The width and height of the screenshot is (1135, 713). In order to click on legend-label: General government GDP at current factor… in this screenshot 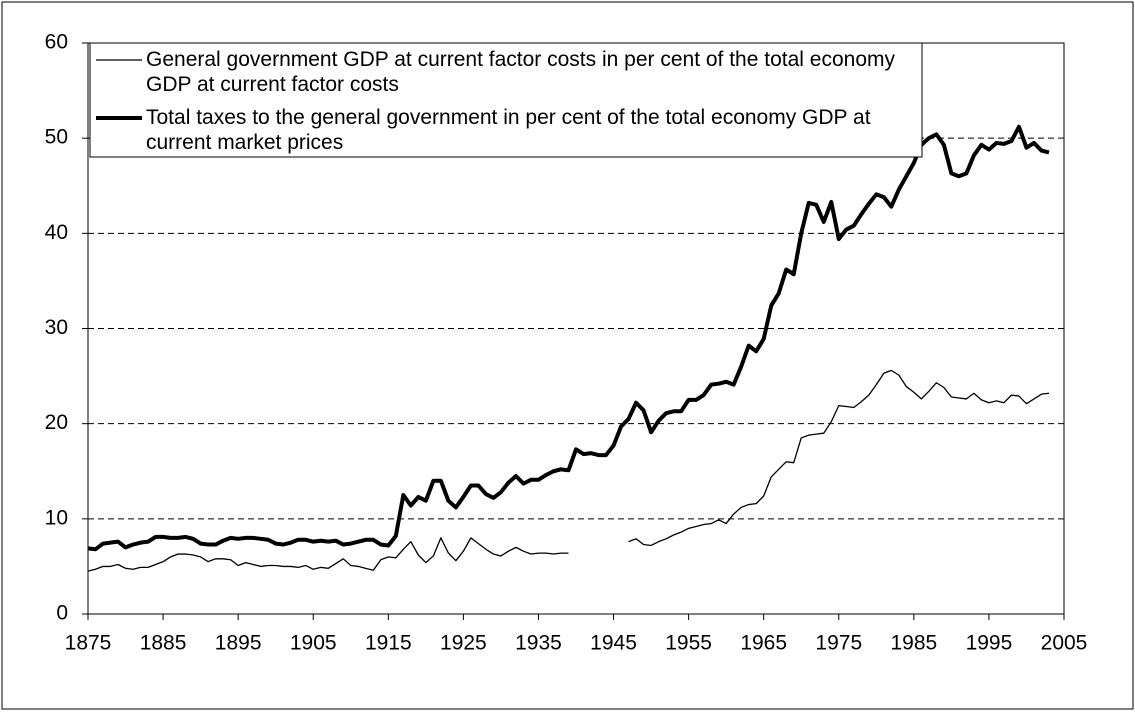, I will do `click(520, 72)`.